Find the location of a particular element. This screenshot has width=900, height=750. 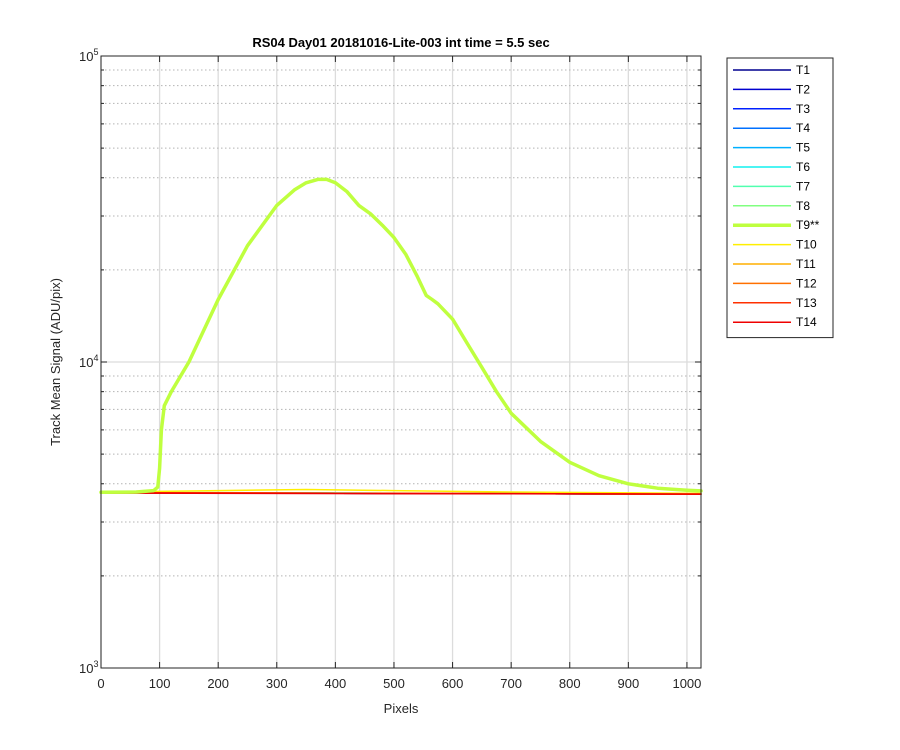

series-line-t14 is located at coordinates (401, 493).